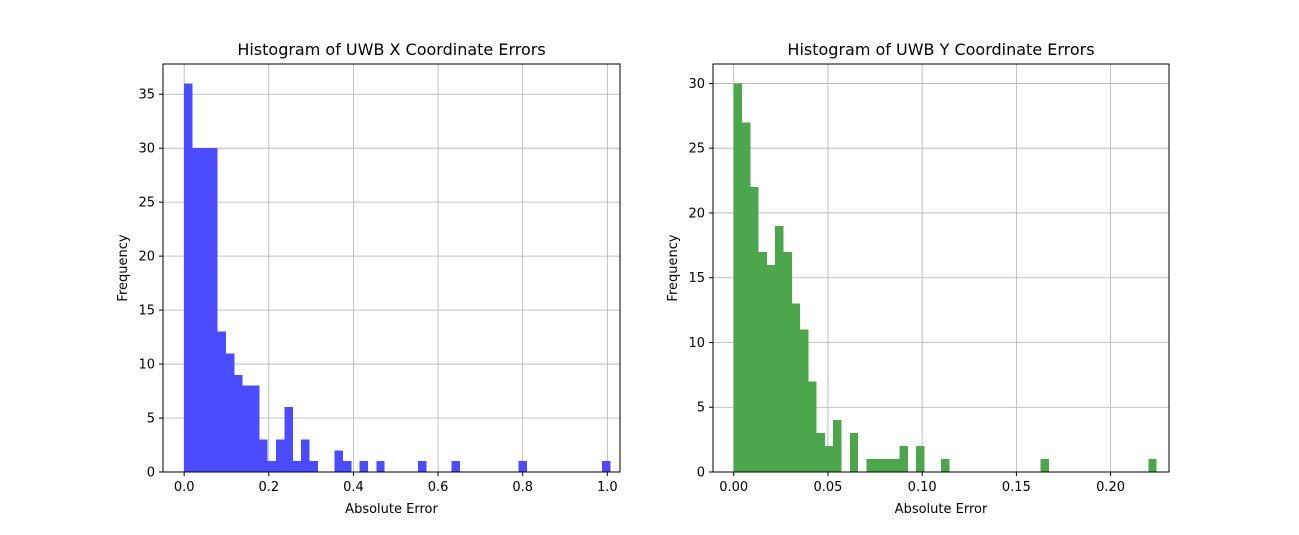  I want to click on y-error-ytick-label-0: 0, so click(701, 473).